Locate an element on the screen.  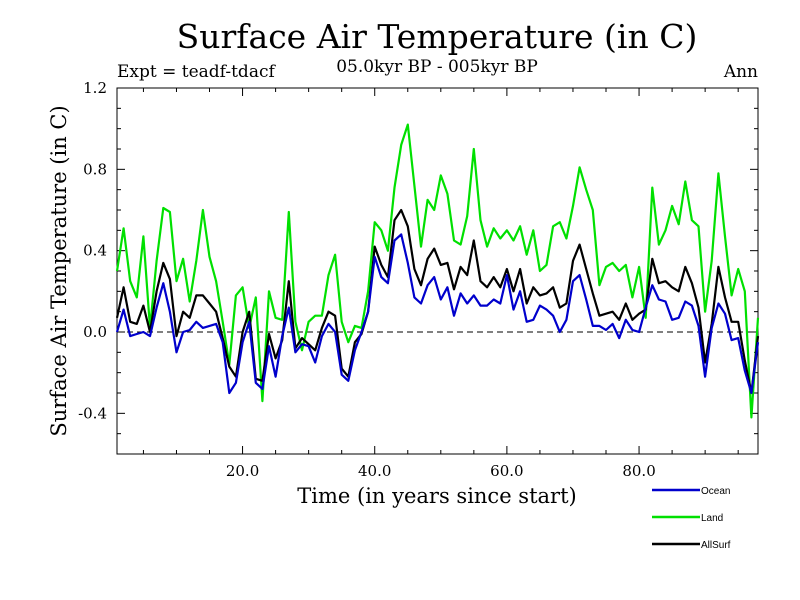
legend-label-land: Land is located at coordinates (712, 518).